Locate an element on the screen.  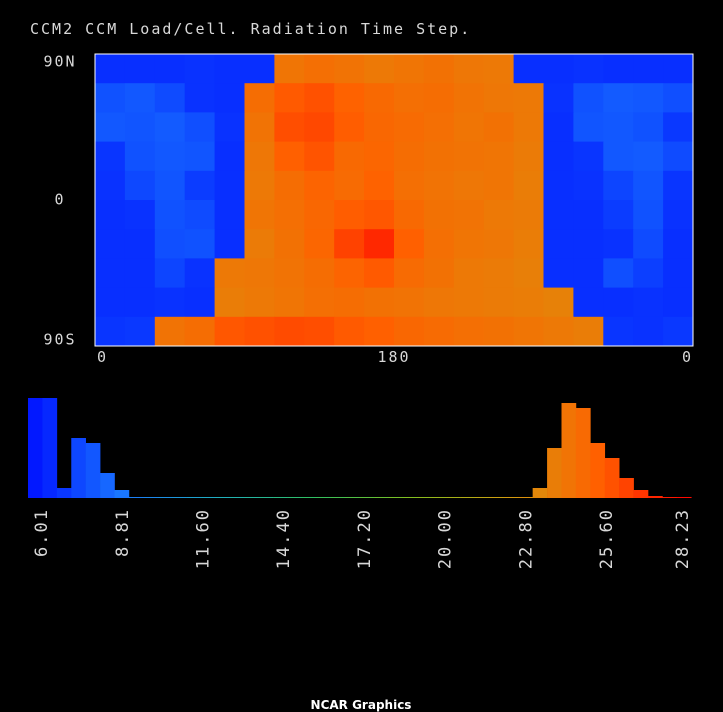
chart-title: CCM2 CCM Load/Cell. Radiation Time Step. is located at coordinates (250, 29).